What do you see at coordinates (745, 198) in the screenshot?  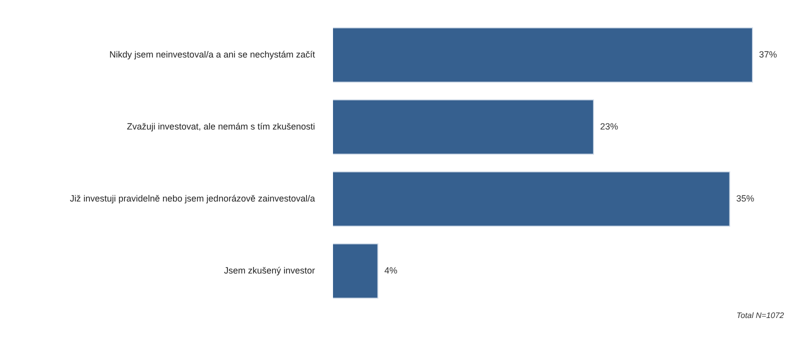 I see `data-label: 35%` at bounding box center [745, 198].